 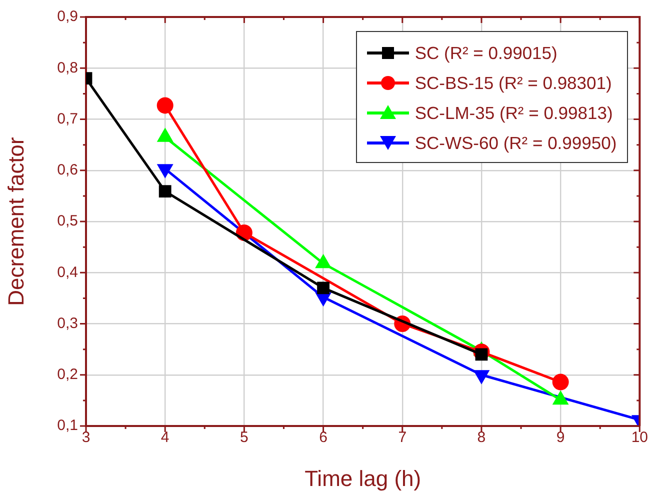 What do you see at coordinates (15, 221) in the screenshot?
I see `y-axis-title: Decrement factor` at bounding box center [15, 221].